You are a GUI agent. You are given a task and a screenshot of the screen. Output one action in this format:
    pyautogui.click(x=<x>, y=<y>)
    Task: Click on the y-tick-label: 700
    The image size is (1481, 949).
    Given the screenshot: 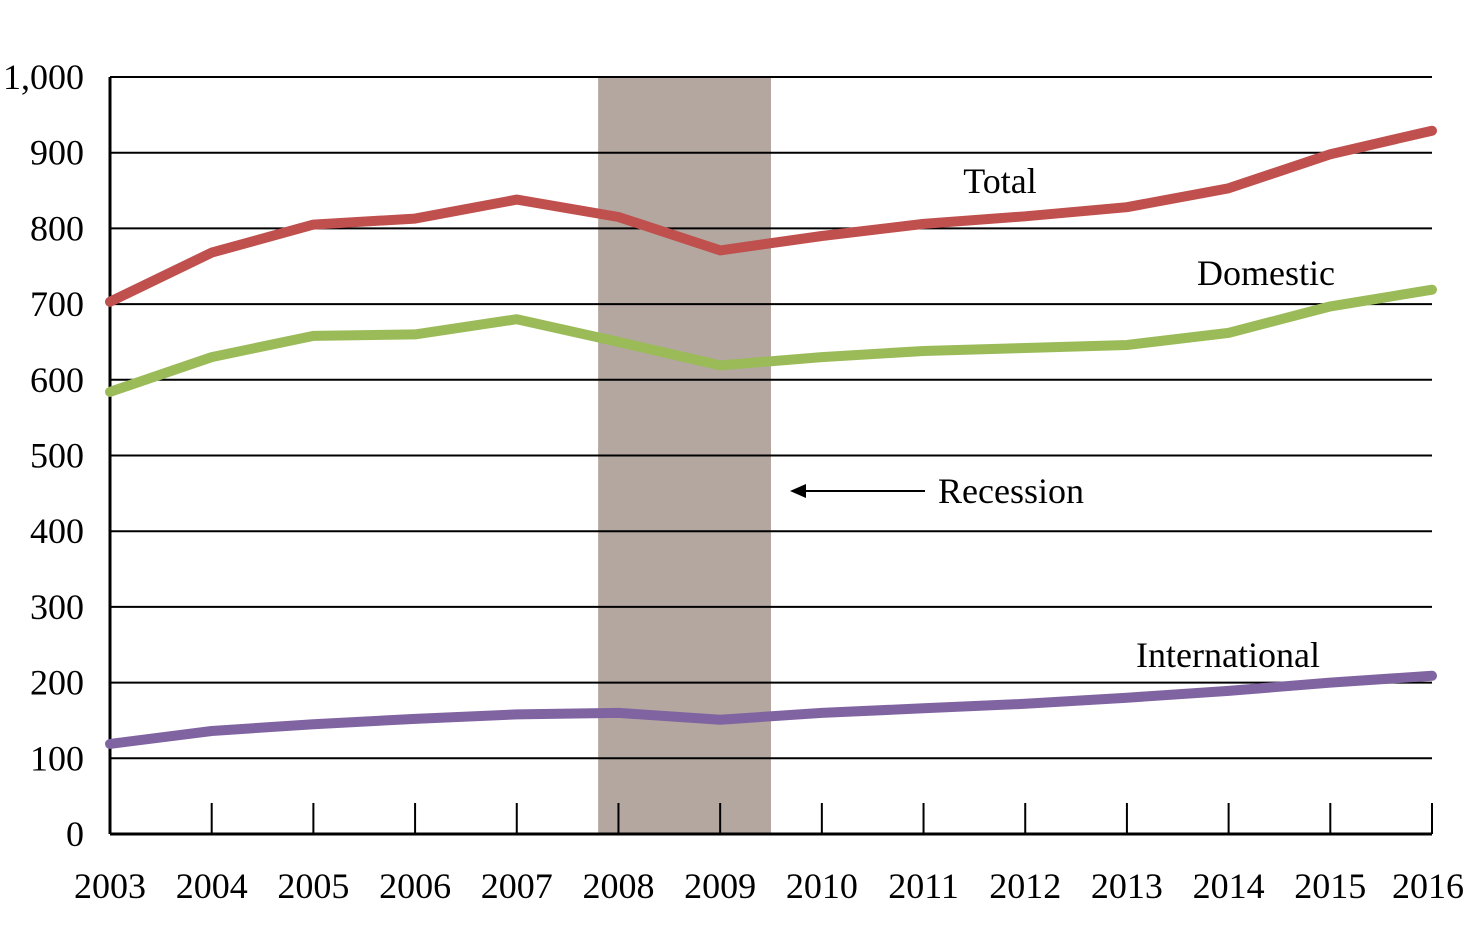 What is the action you would take?
    pyautogui.click(x=57, y=304)
    